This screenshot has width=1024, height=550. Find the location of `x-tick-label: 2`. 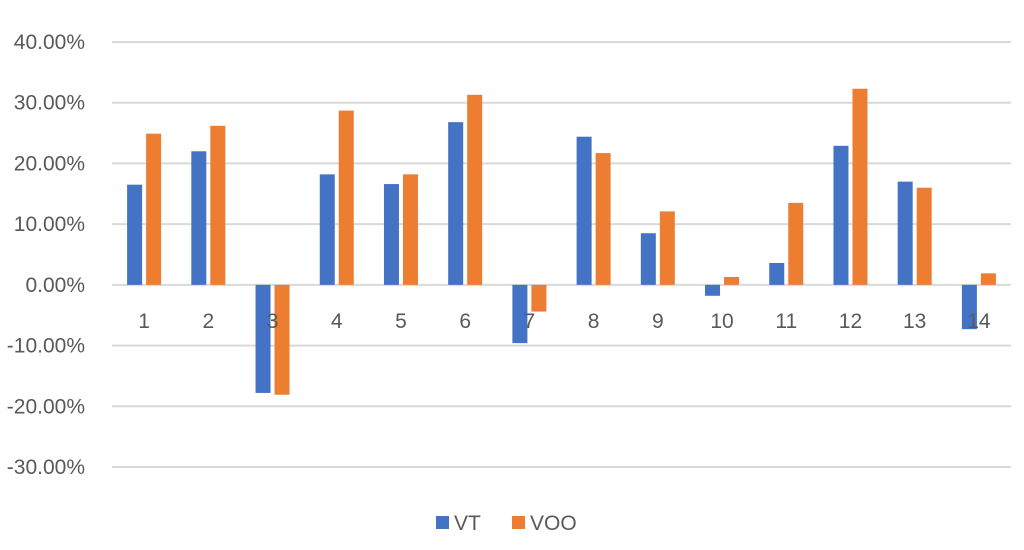

x-tick-label: 2 is located at coordinates (208, 321).